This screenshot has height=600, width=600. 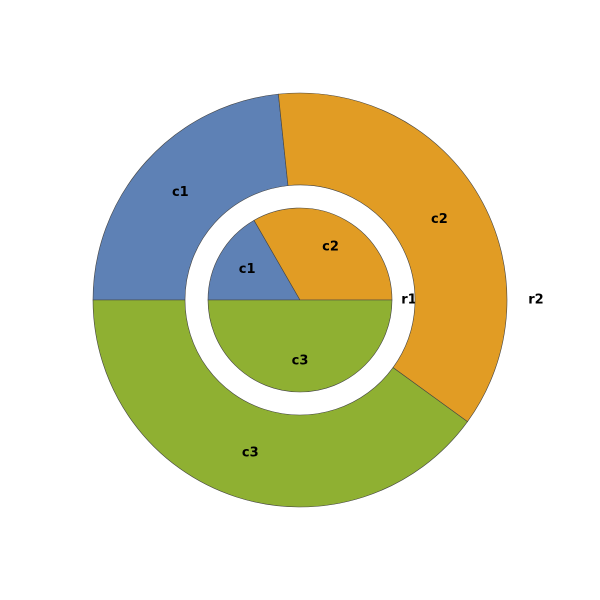 What do you see at coordinates (408, 300) in the screenshot?
I see `series-label: r1` at bounding box center [408, 300].